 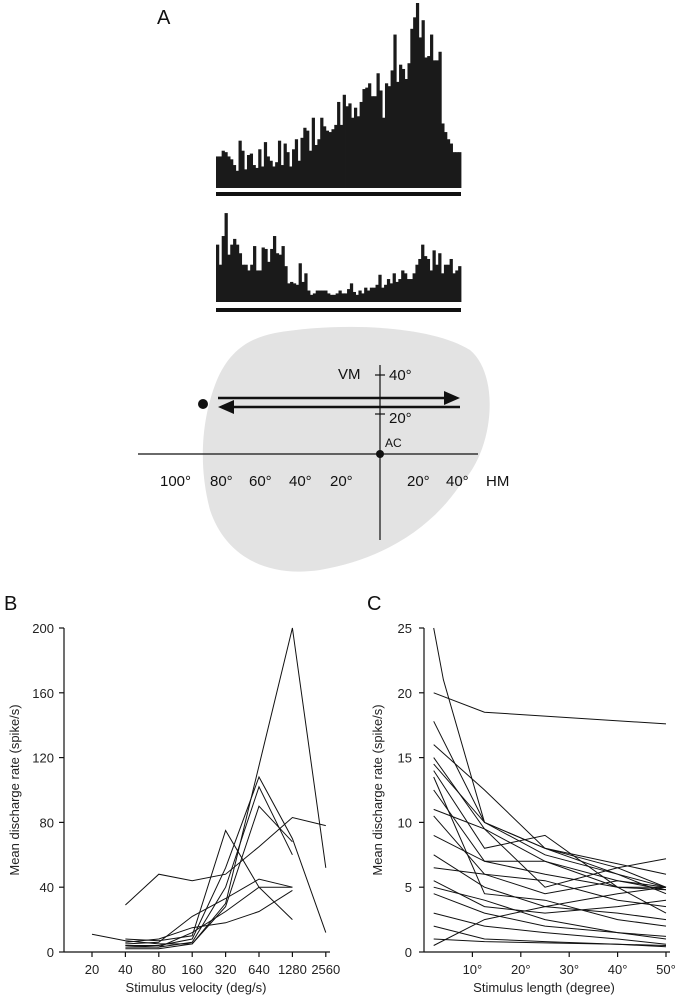 I want to click on chart-c-xtick-label: 30°, so click(x=569, y=969).